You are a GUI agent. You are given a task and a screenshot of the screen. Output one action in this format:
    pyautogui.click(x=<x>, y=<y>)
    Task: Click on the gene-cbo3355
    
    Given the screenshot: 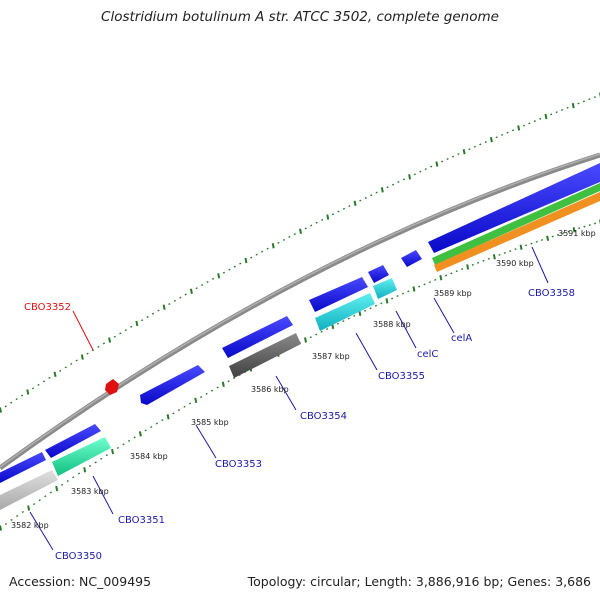 What is the action you would take?
    pyautogui.click(x=338, y=294)
    